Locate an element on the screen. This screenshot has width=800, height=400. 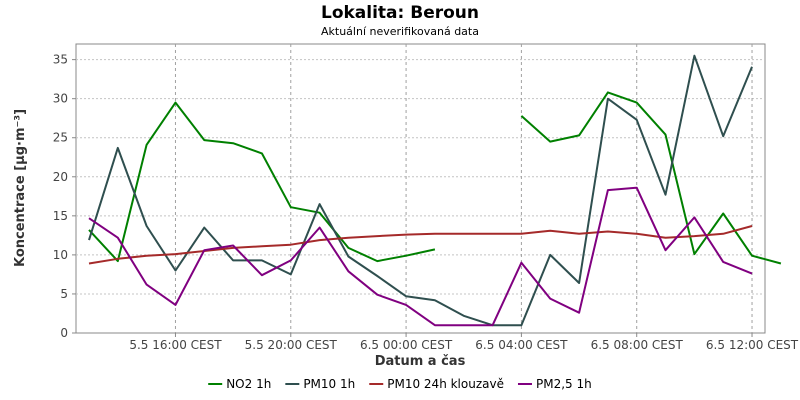
legend-item: PM10 24h klouzavě is located at coordinates (436, 384).